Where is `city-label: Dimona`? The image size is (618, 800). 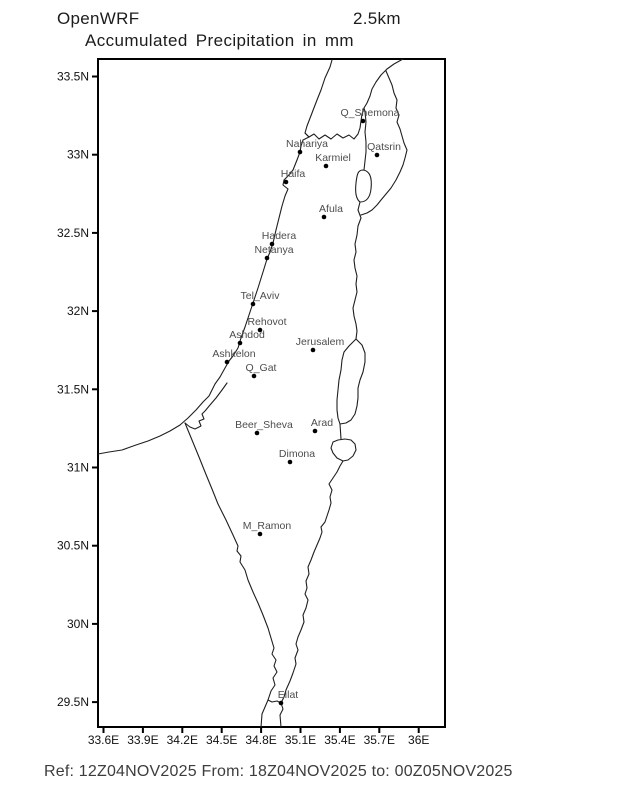 city-label: Dimona is located at coordinates (297, 454).